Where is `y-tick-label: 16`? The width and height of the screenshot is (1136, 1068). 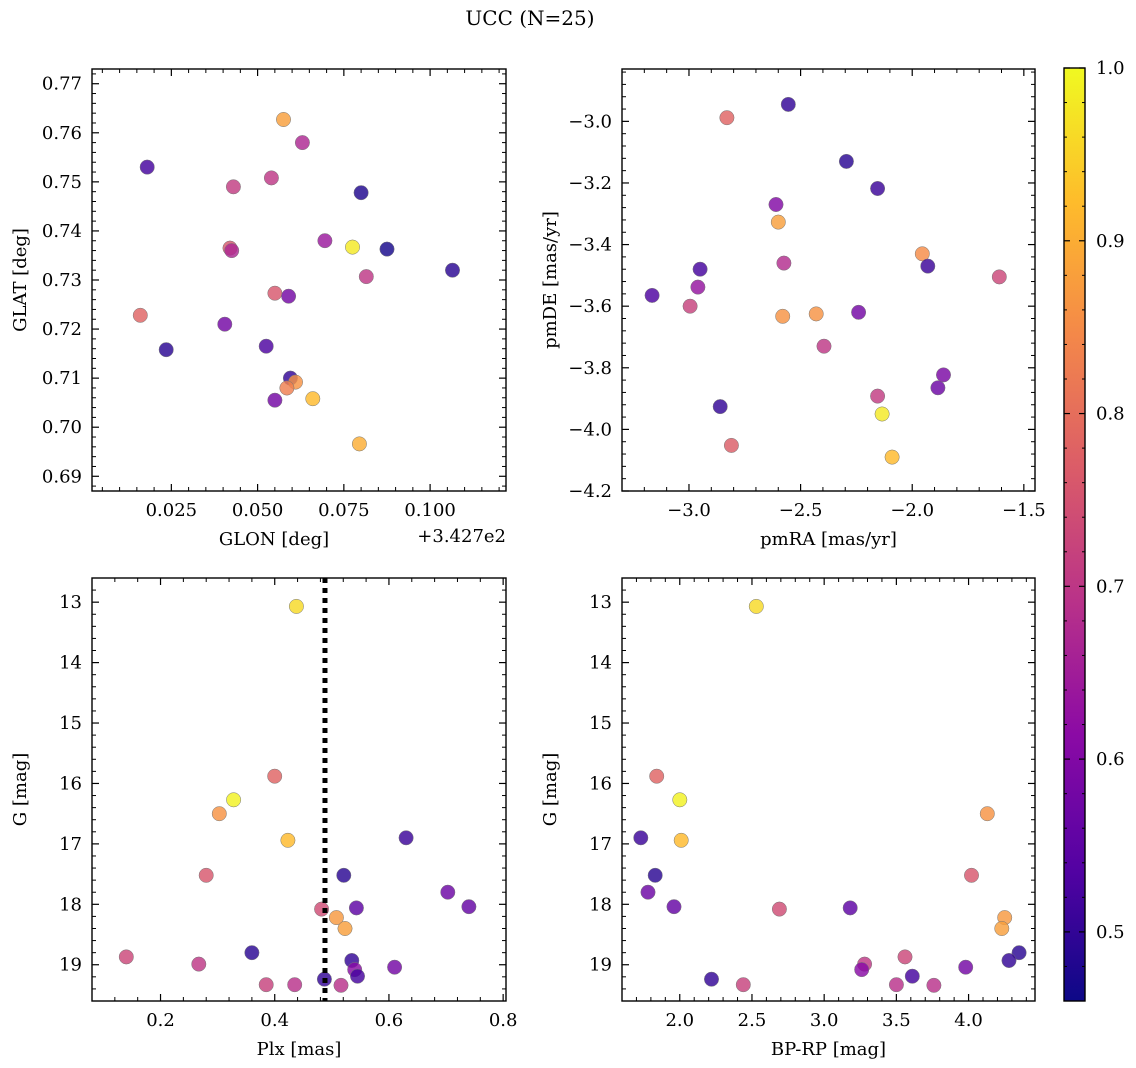 y-tick-label: 16 is located at coordinates (70, 783).